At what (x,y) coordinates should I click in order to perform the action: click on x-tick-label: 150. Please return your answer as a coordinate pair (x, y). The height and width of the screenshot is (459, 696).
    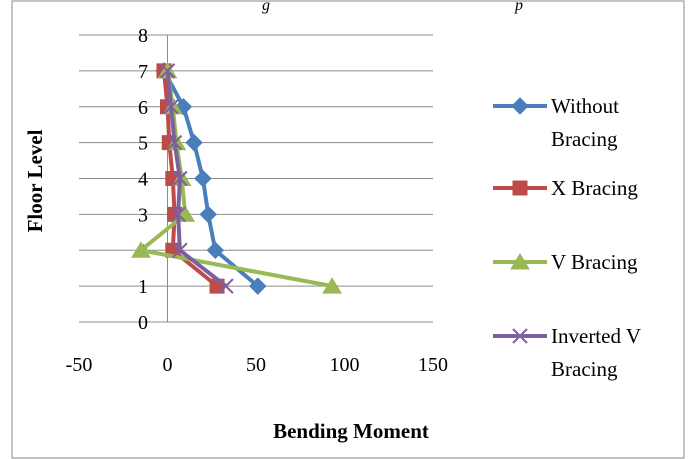
    Looking at the image, I should click on (433, 365).